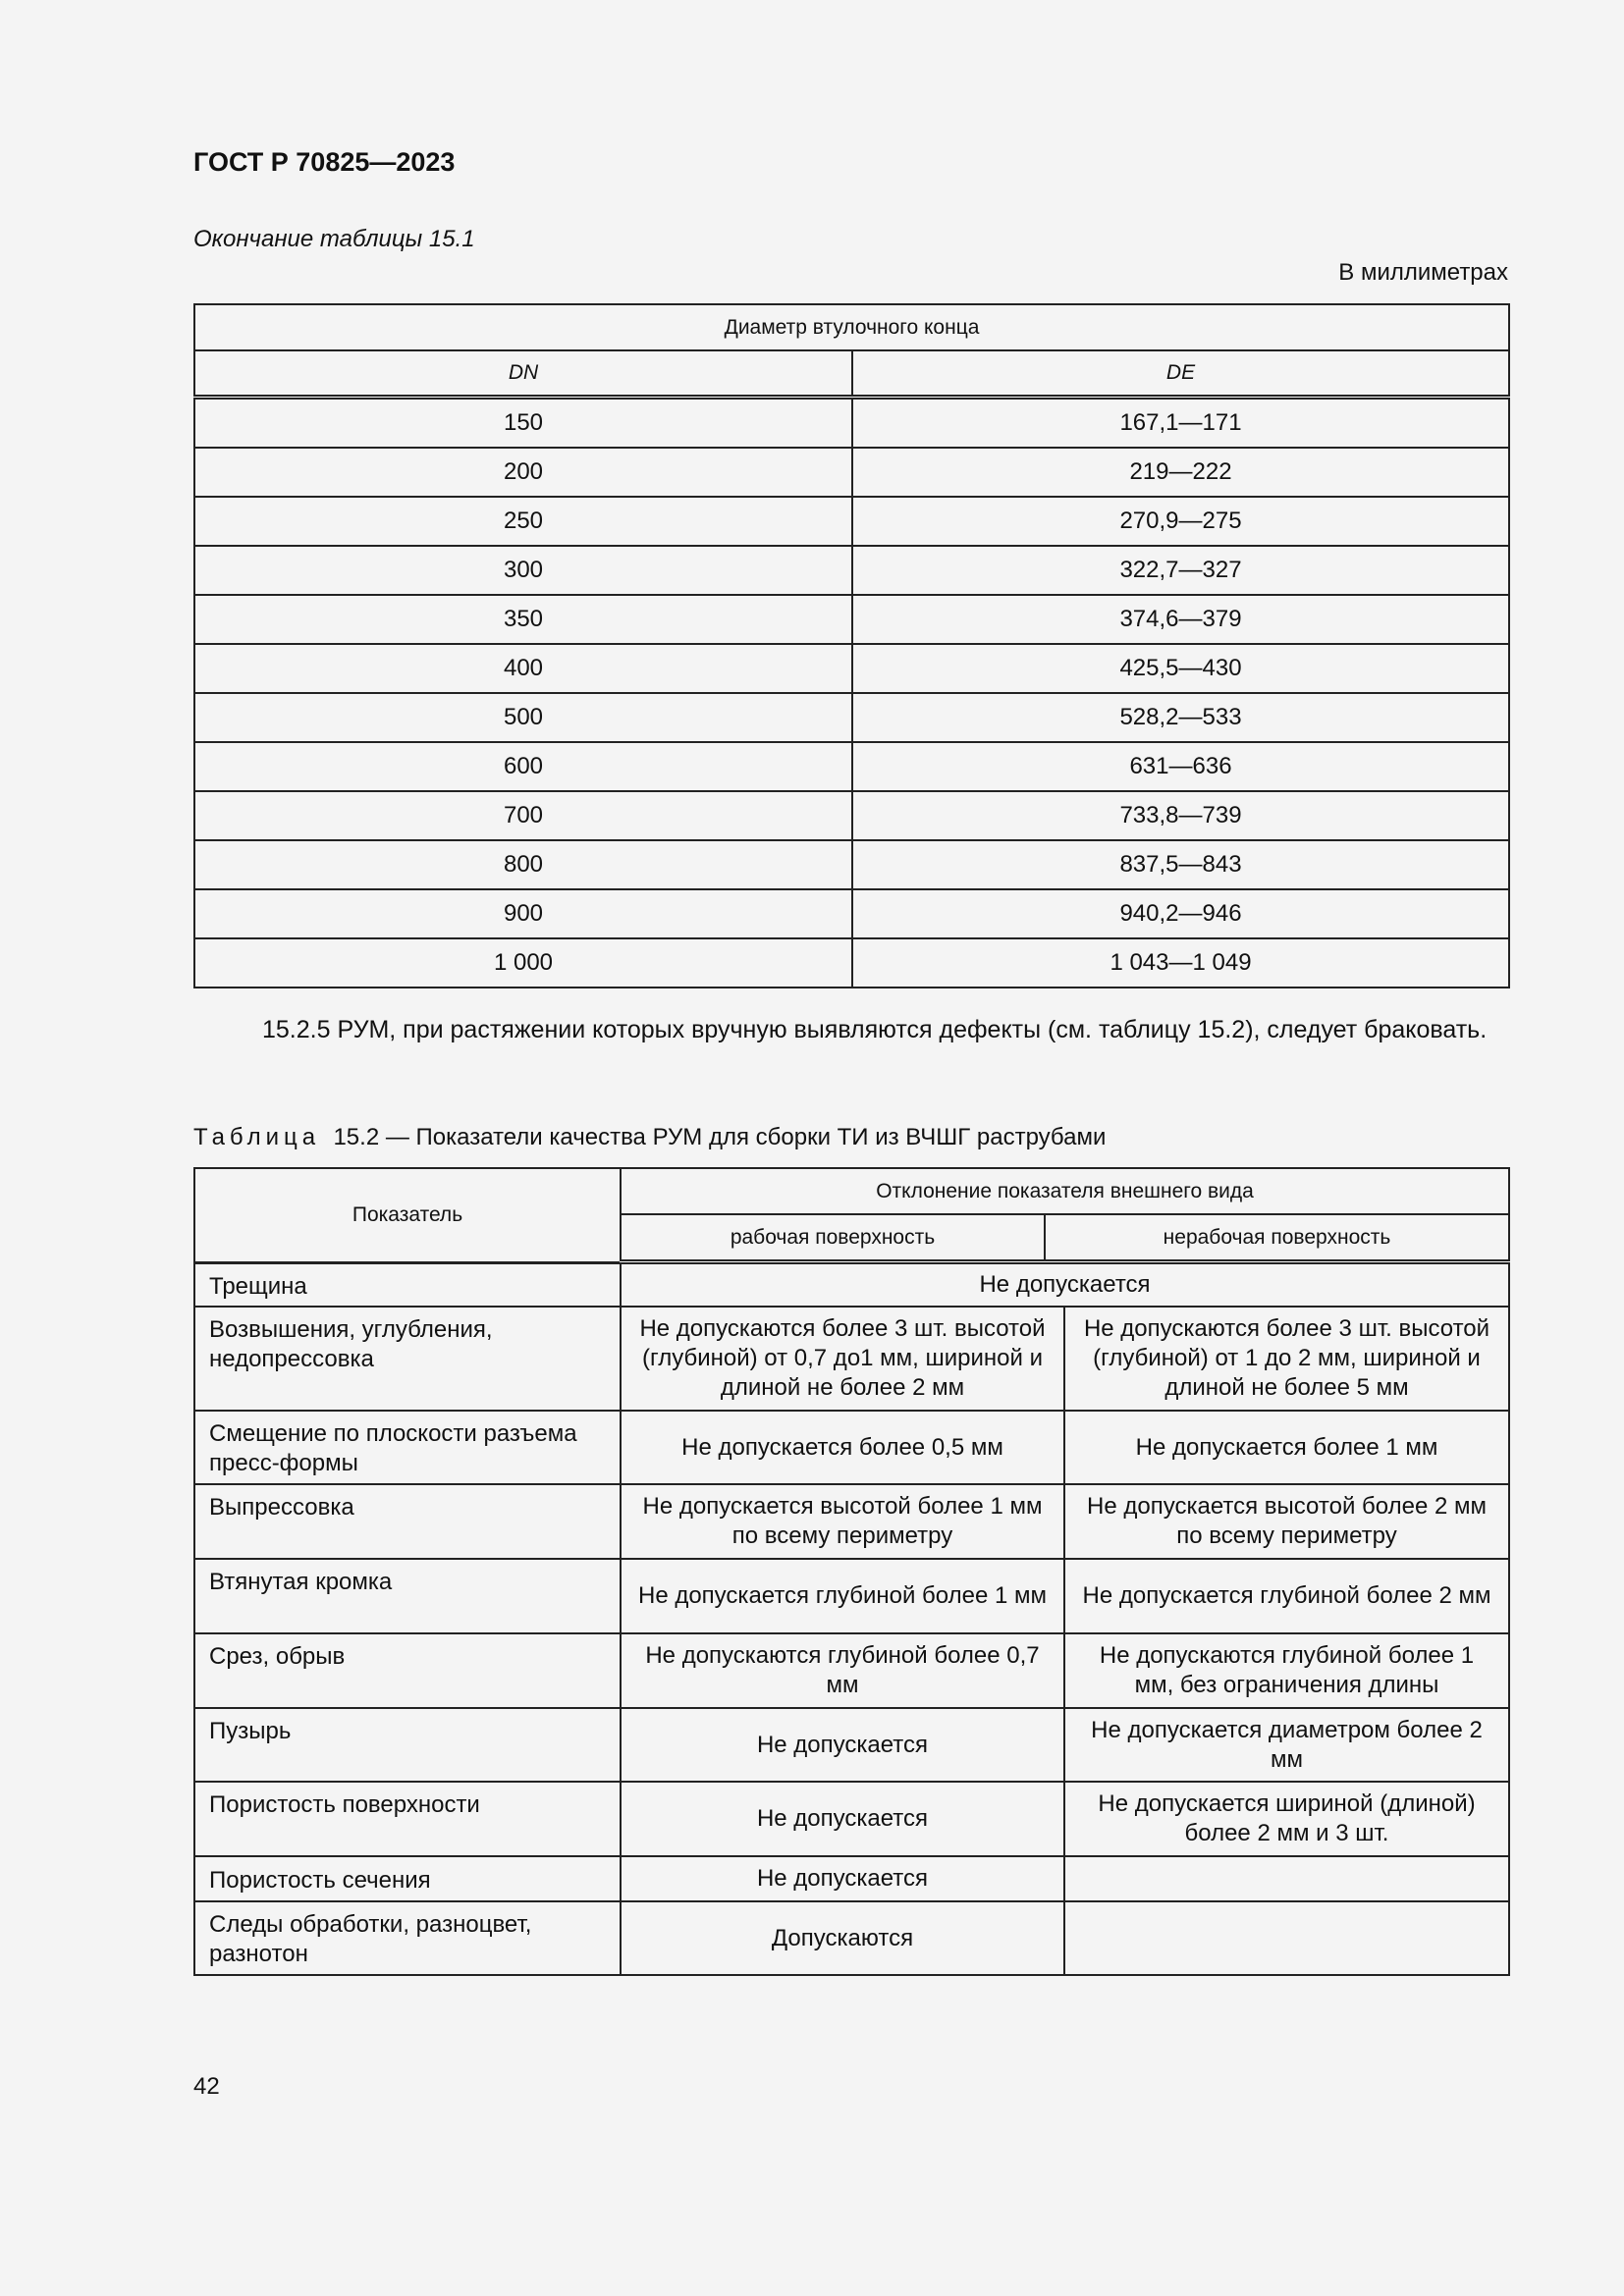 This screenshot has width=1624, height=2296. I want to click on column-header-working: рабочая поверхность, so click(833, 1238).